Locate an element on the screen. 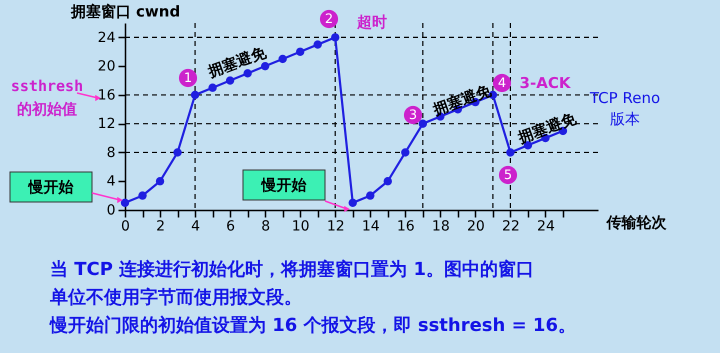  x-tick-label: 6 is located at coordinates (231, 226).